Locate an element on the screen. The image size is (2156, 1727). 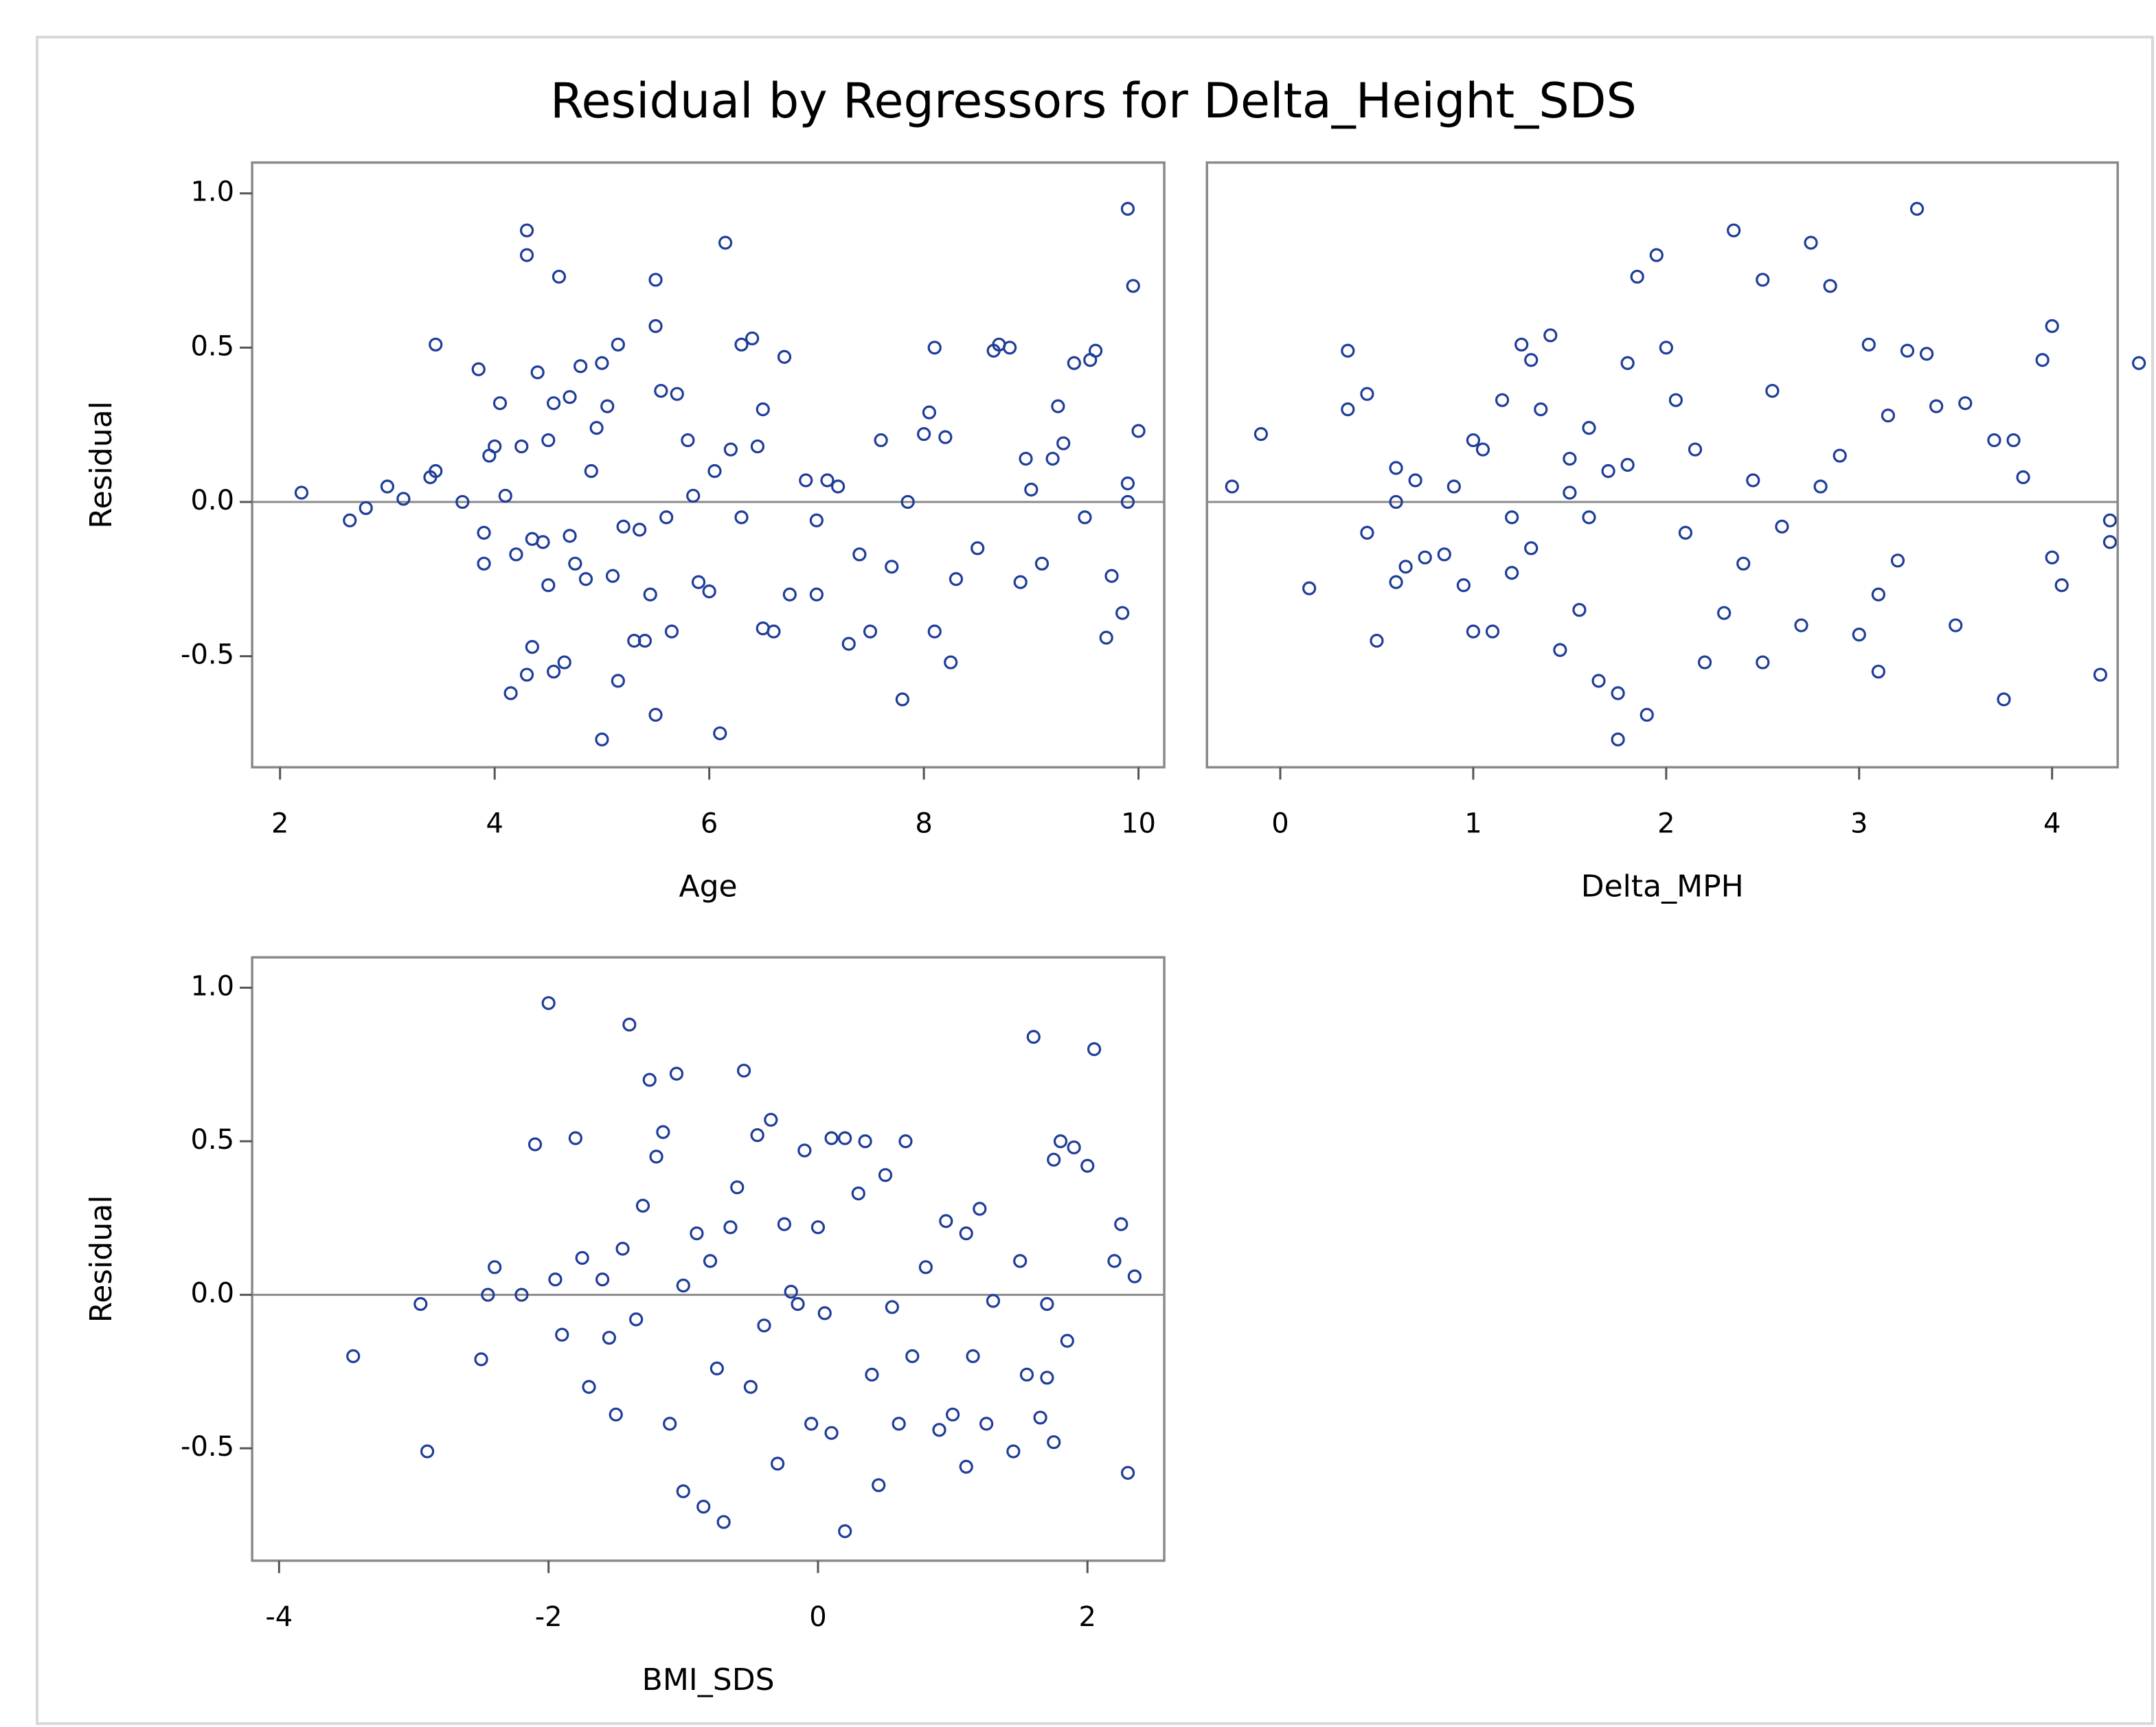
y-axis-label: Residual is located at coordinates (101, 1259).